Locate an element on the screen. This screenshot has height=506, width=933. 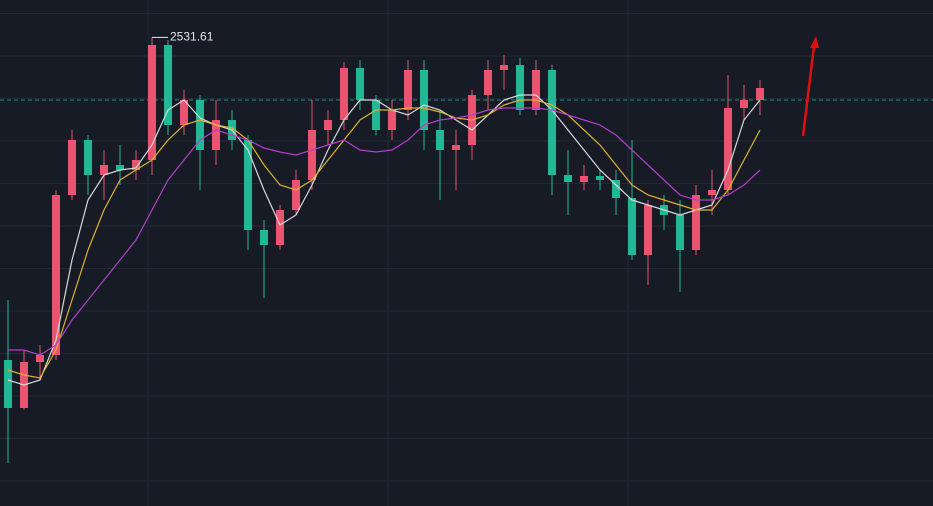
annotation: 2531.61 is located at coordinates (192, 37).